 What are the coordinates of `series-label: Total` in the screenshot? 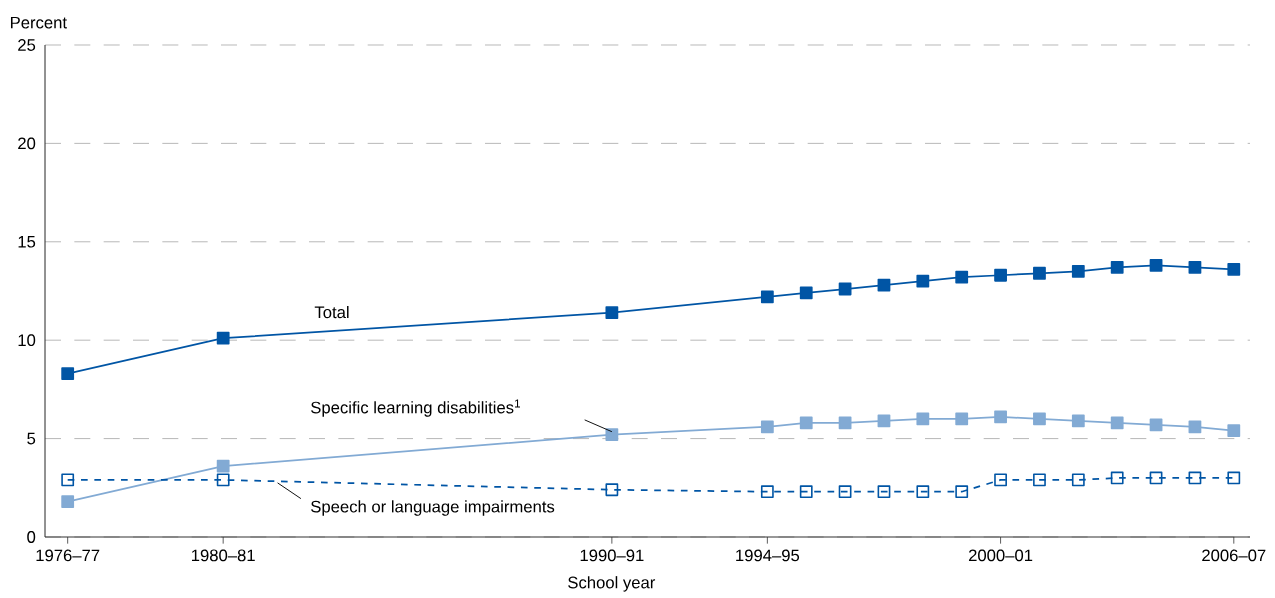 It's located at (331, 312).